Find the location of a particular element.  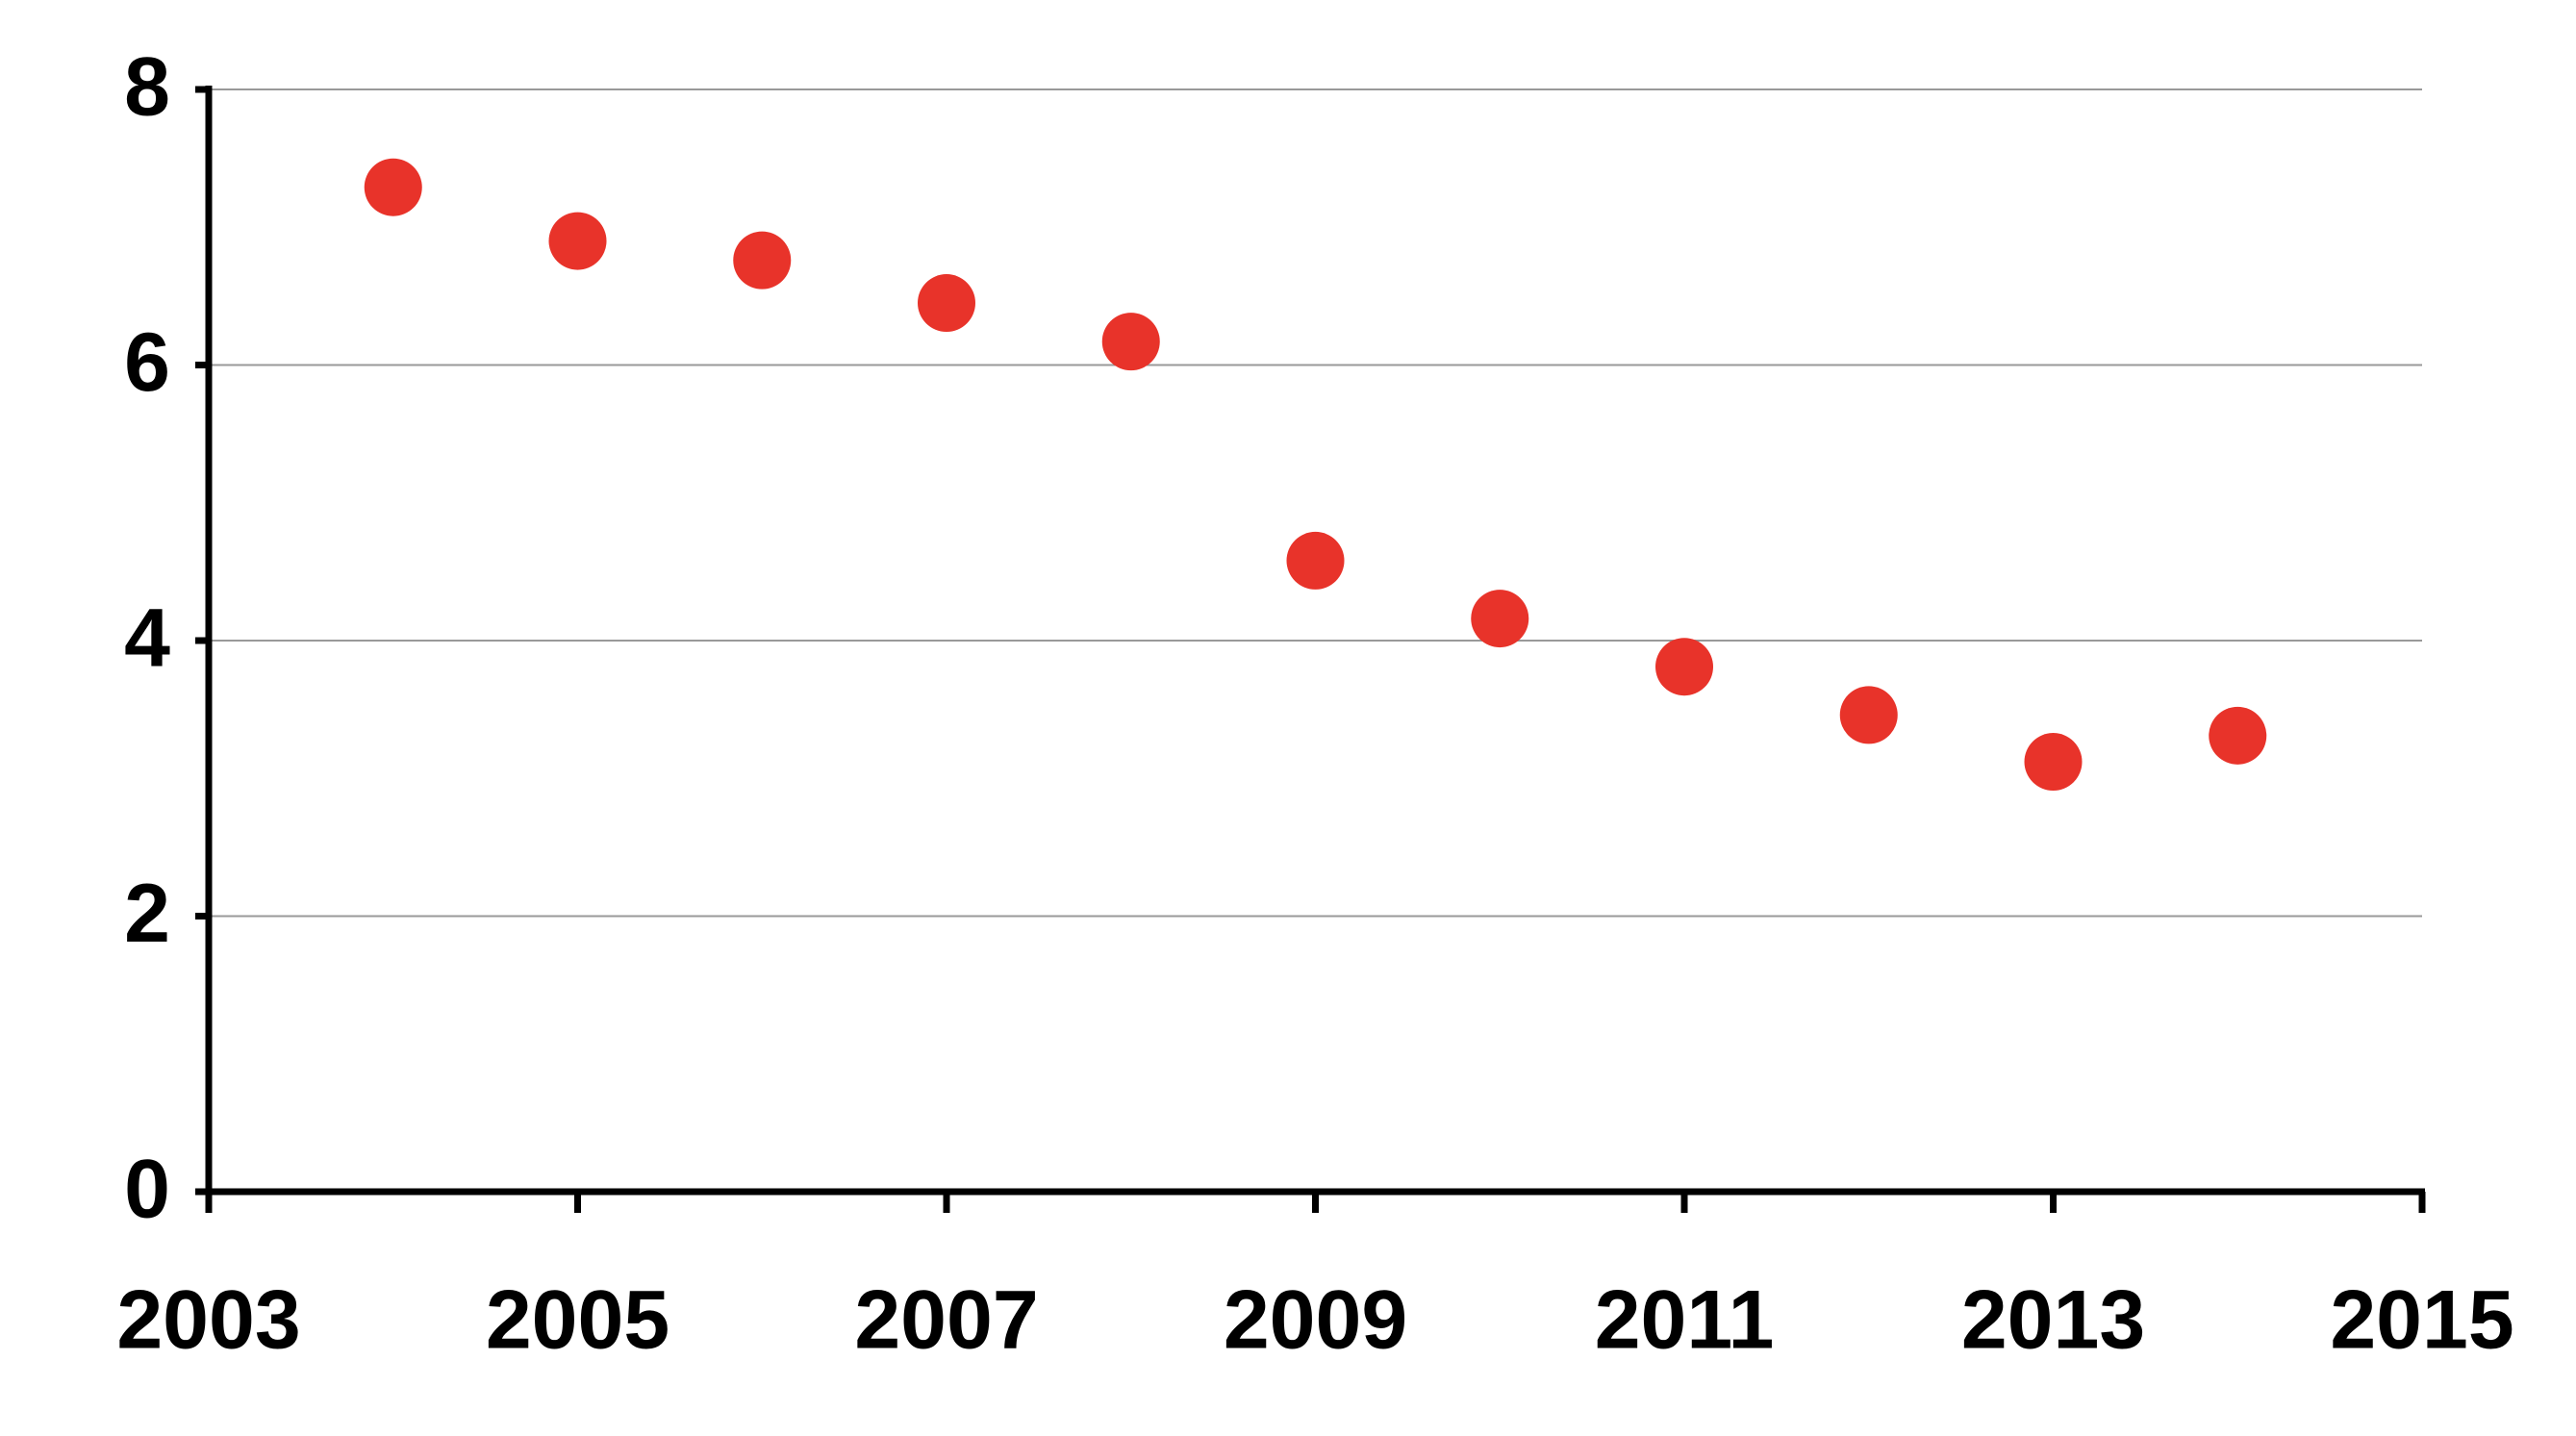

y-tick-label: 4 is located at coordinates (147, 638).